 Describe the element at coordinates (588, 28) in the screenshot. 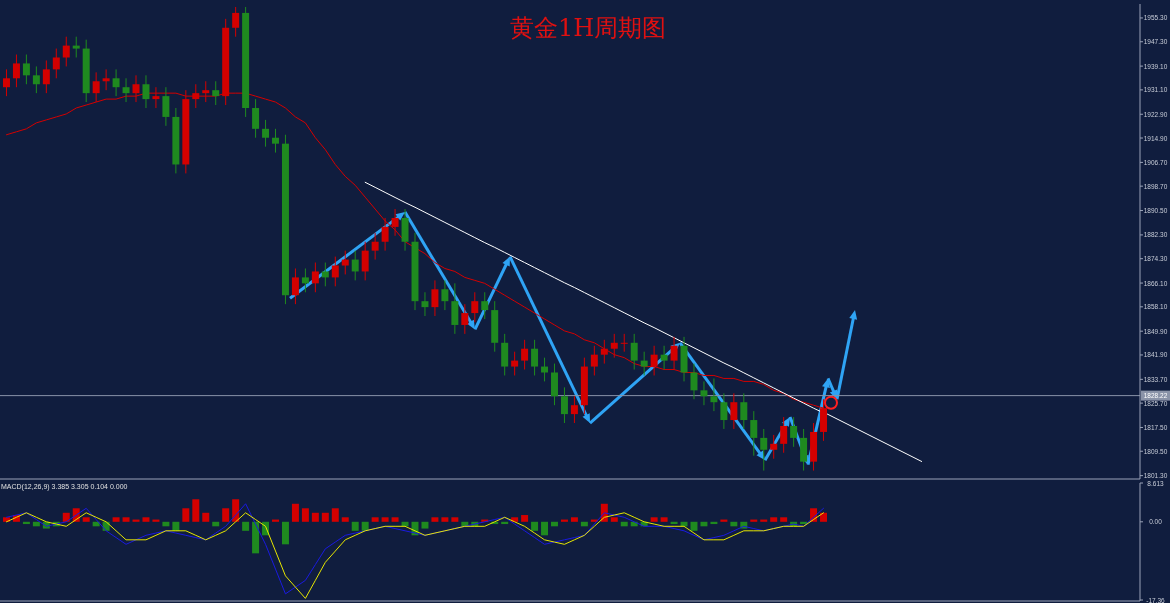

I see `chart-title: 黄金1H周期图` at that location.